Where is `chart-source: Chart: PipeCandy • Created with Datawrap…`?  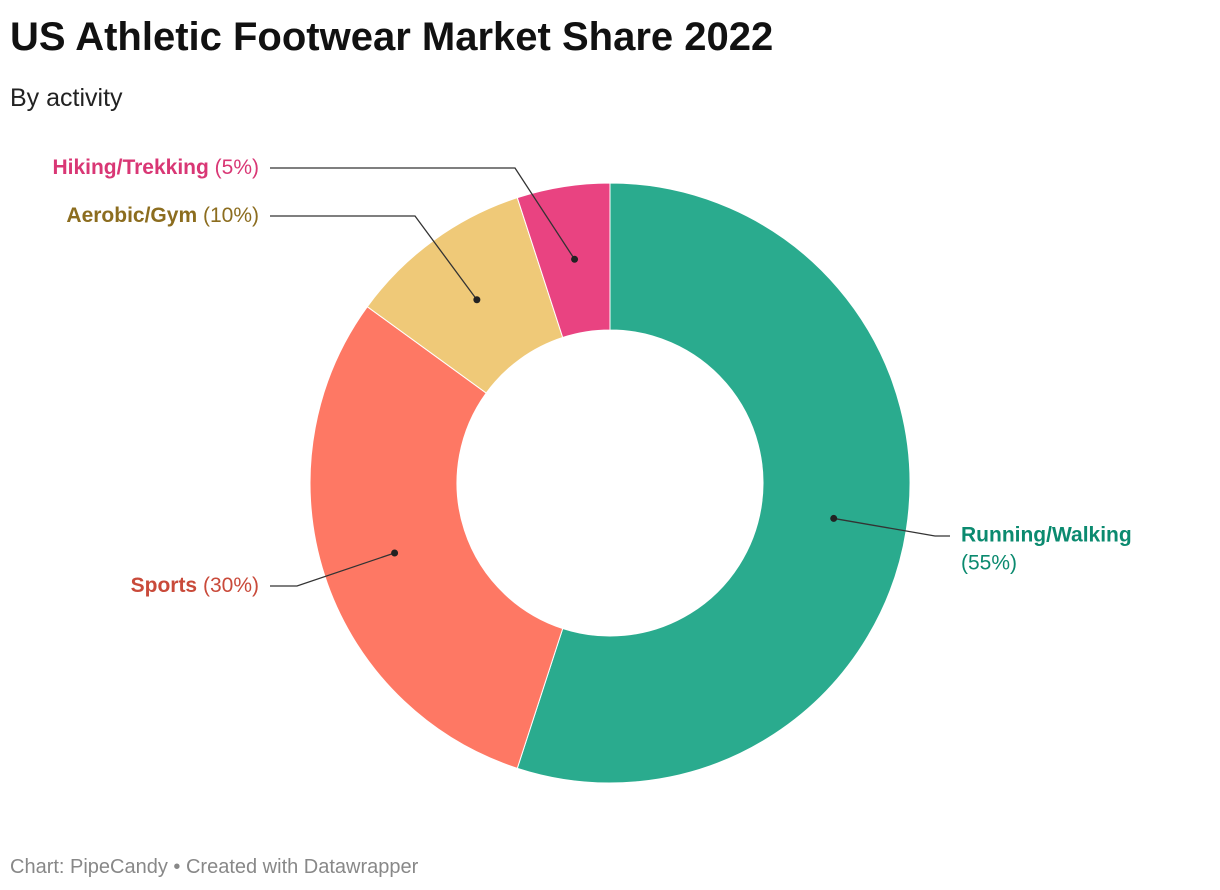
chart-source: Chart: PipeCandy • Created with Datawrap… is located at coordinates (214, 867).